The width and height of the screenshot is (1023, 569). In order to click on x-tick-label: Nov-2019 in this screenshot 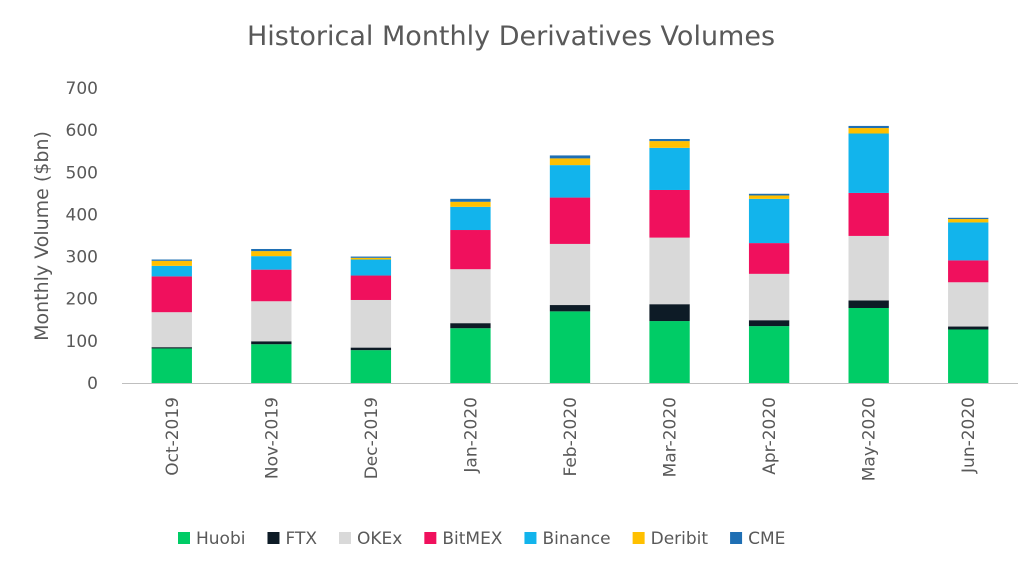, I will do `click(272, 438)`.